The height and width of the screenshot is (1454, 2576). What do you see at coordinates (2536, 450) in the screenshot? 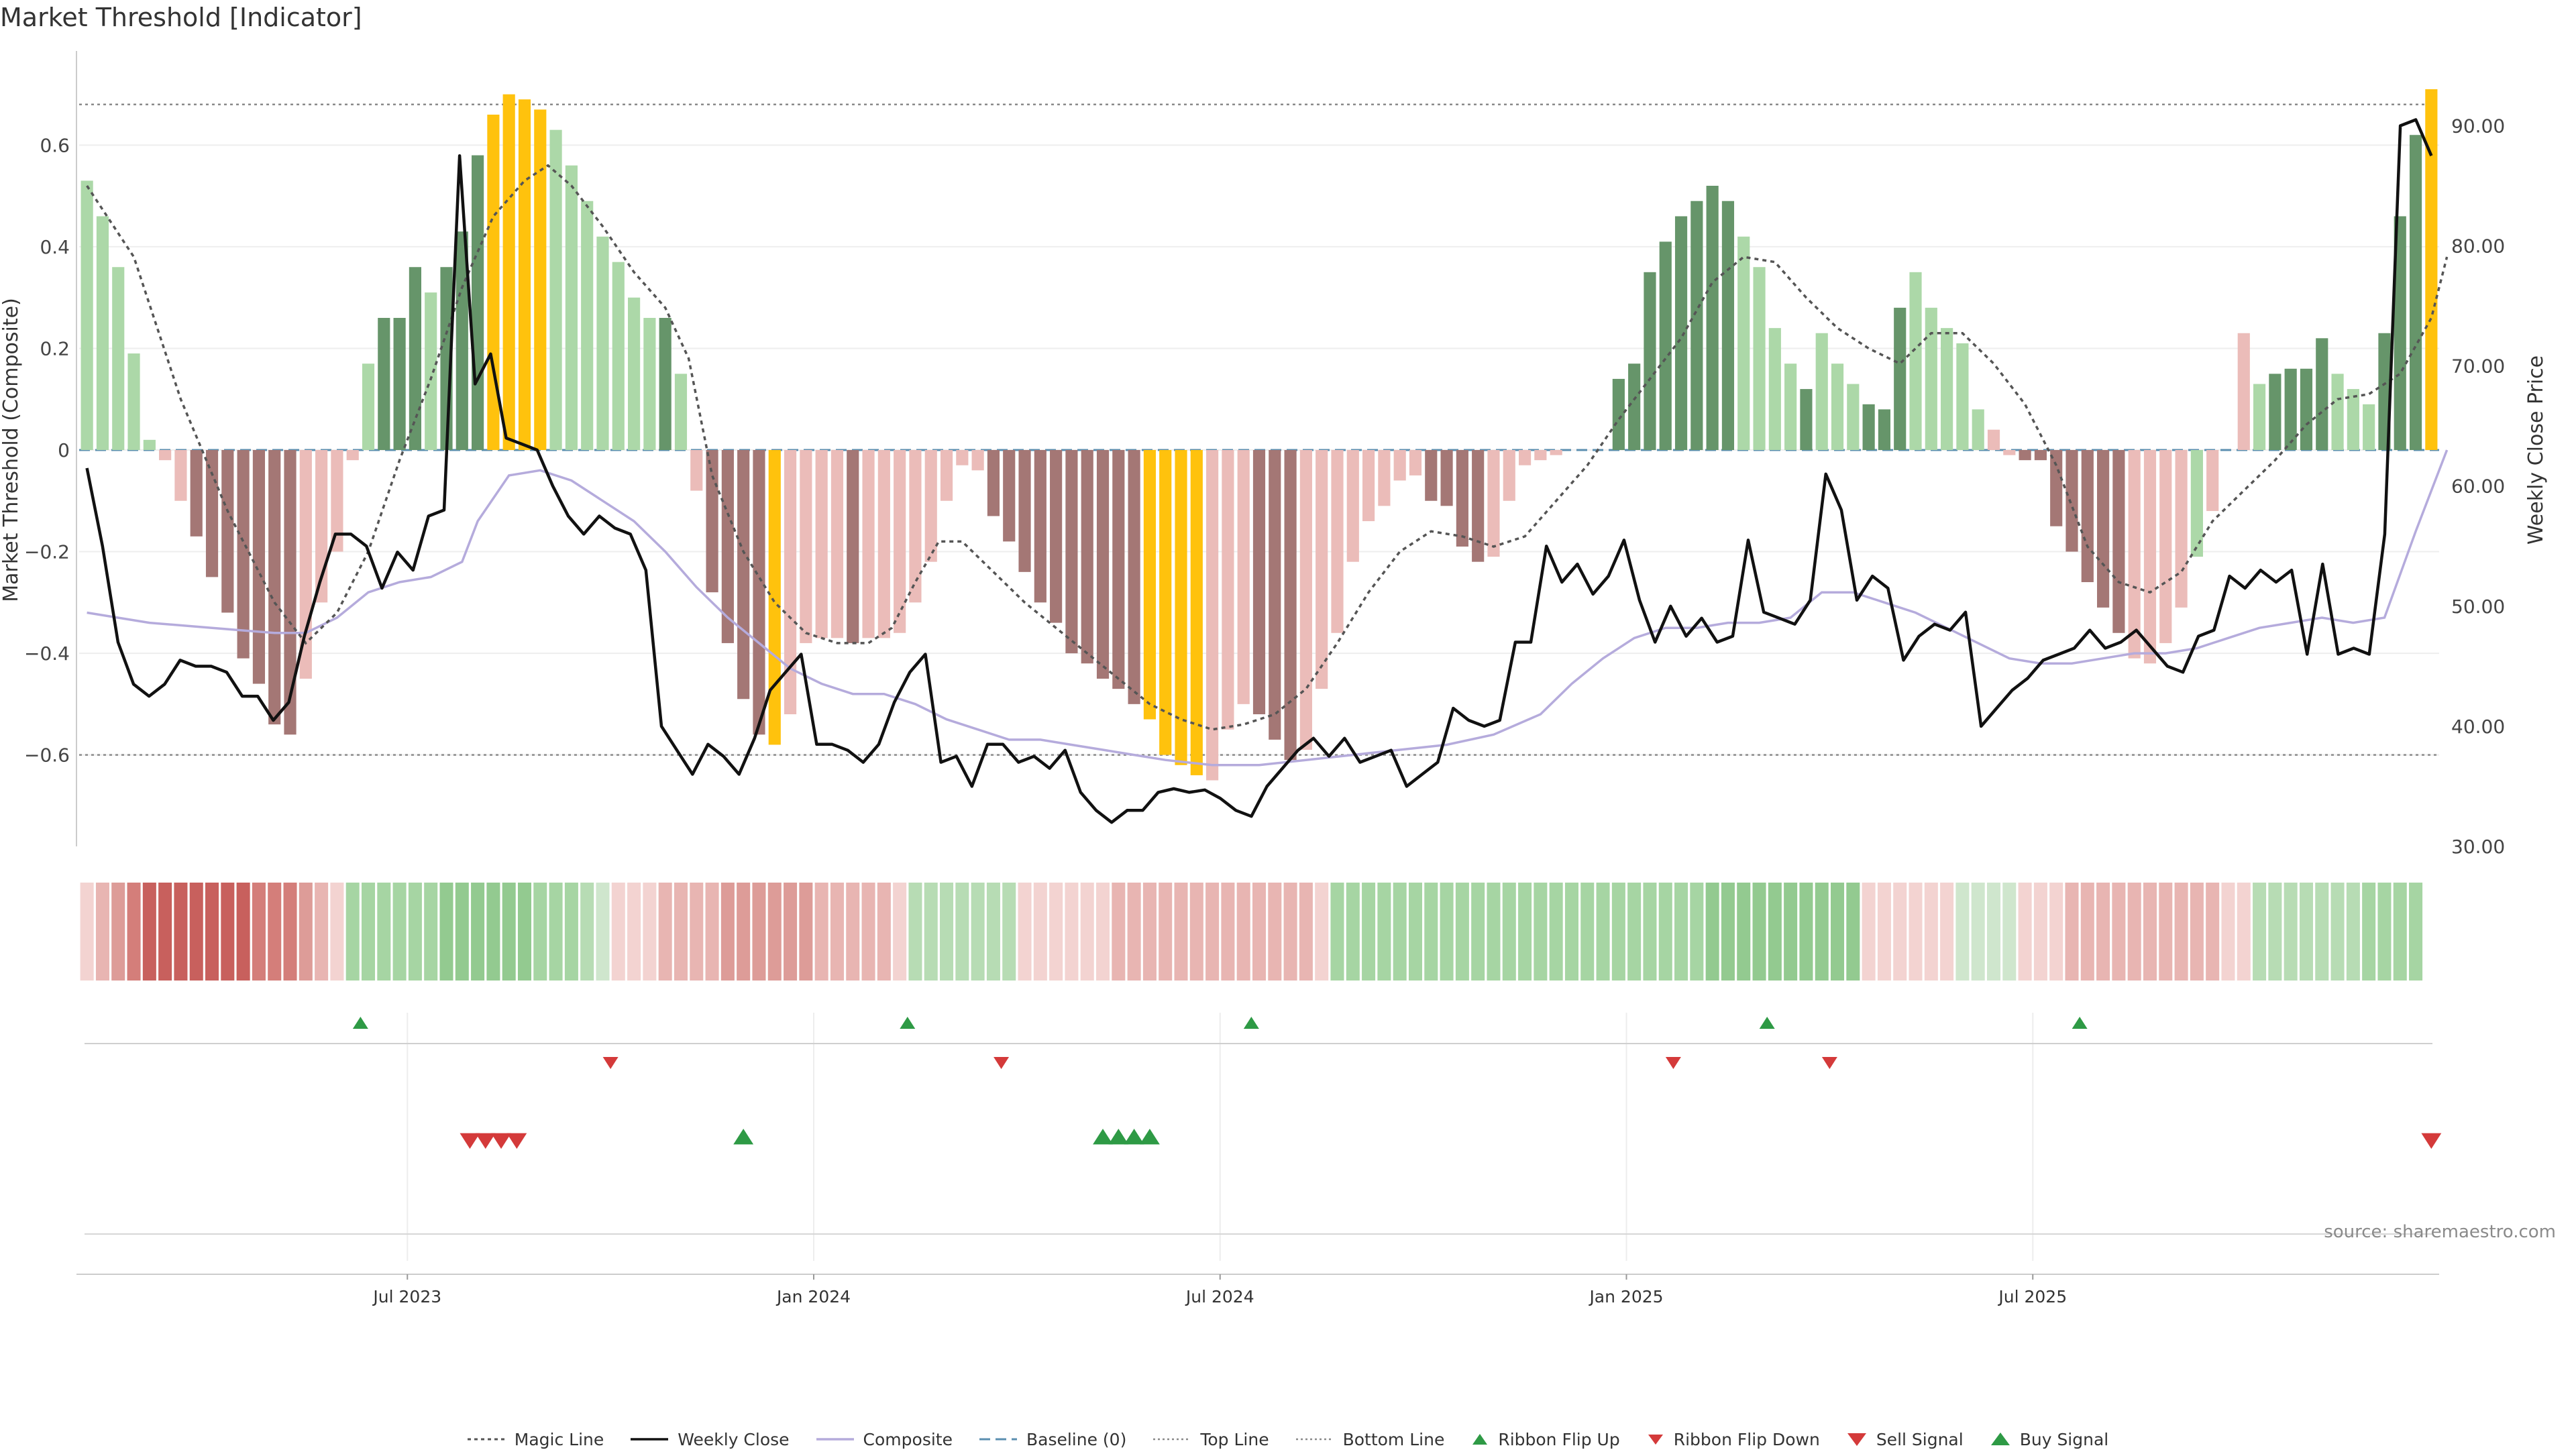
I see `y2-axis-title: Weekly Close Price` at bounding box center [2536, 450].